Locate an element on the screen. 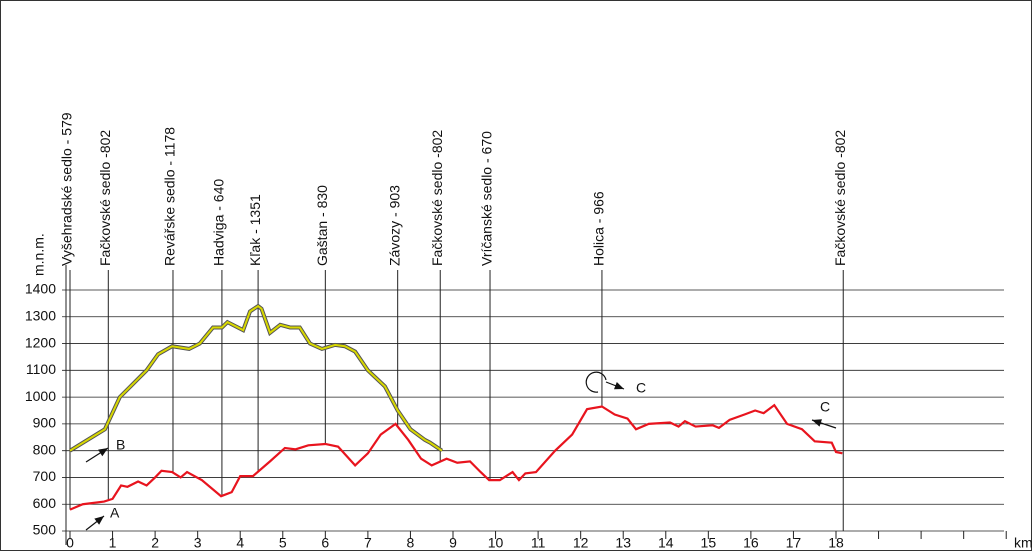 Image resolution: width=1032 pixels, height=551 pixels. y-tick-label: 1400 is located at coordinates (40, 289).